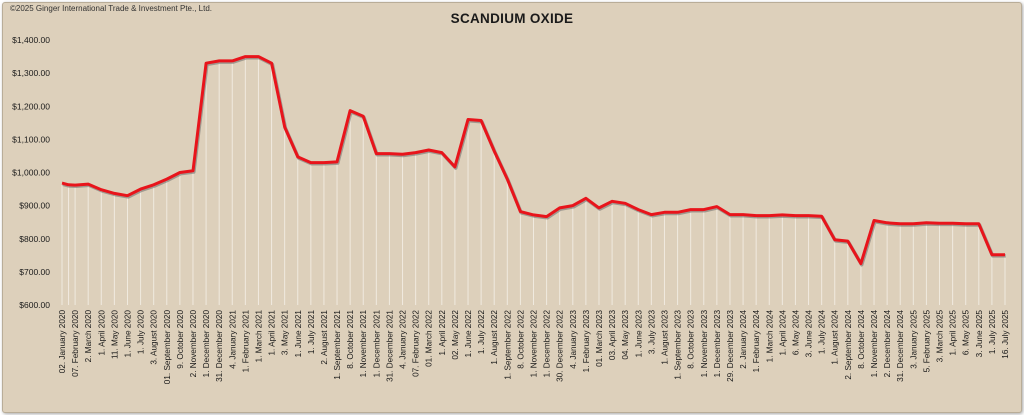  Describe the element at coordinates (507, 345) in the screenshot. I see `x-tick-label: 1. September 2022` at that location.